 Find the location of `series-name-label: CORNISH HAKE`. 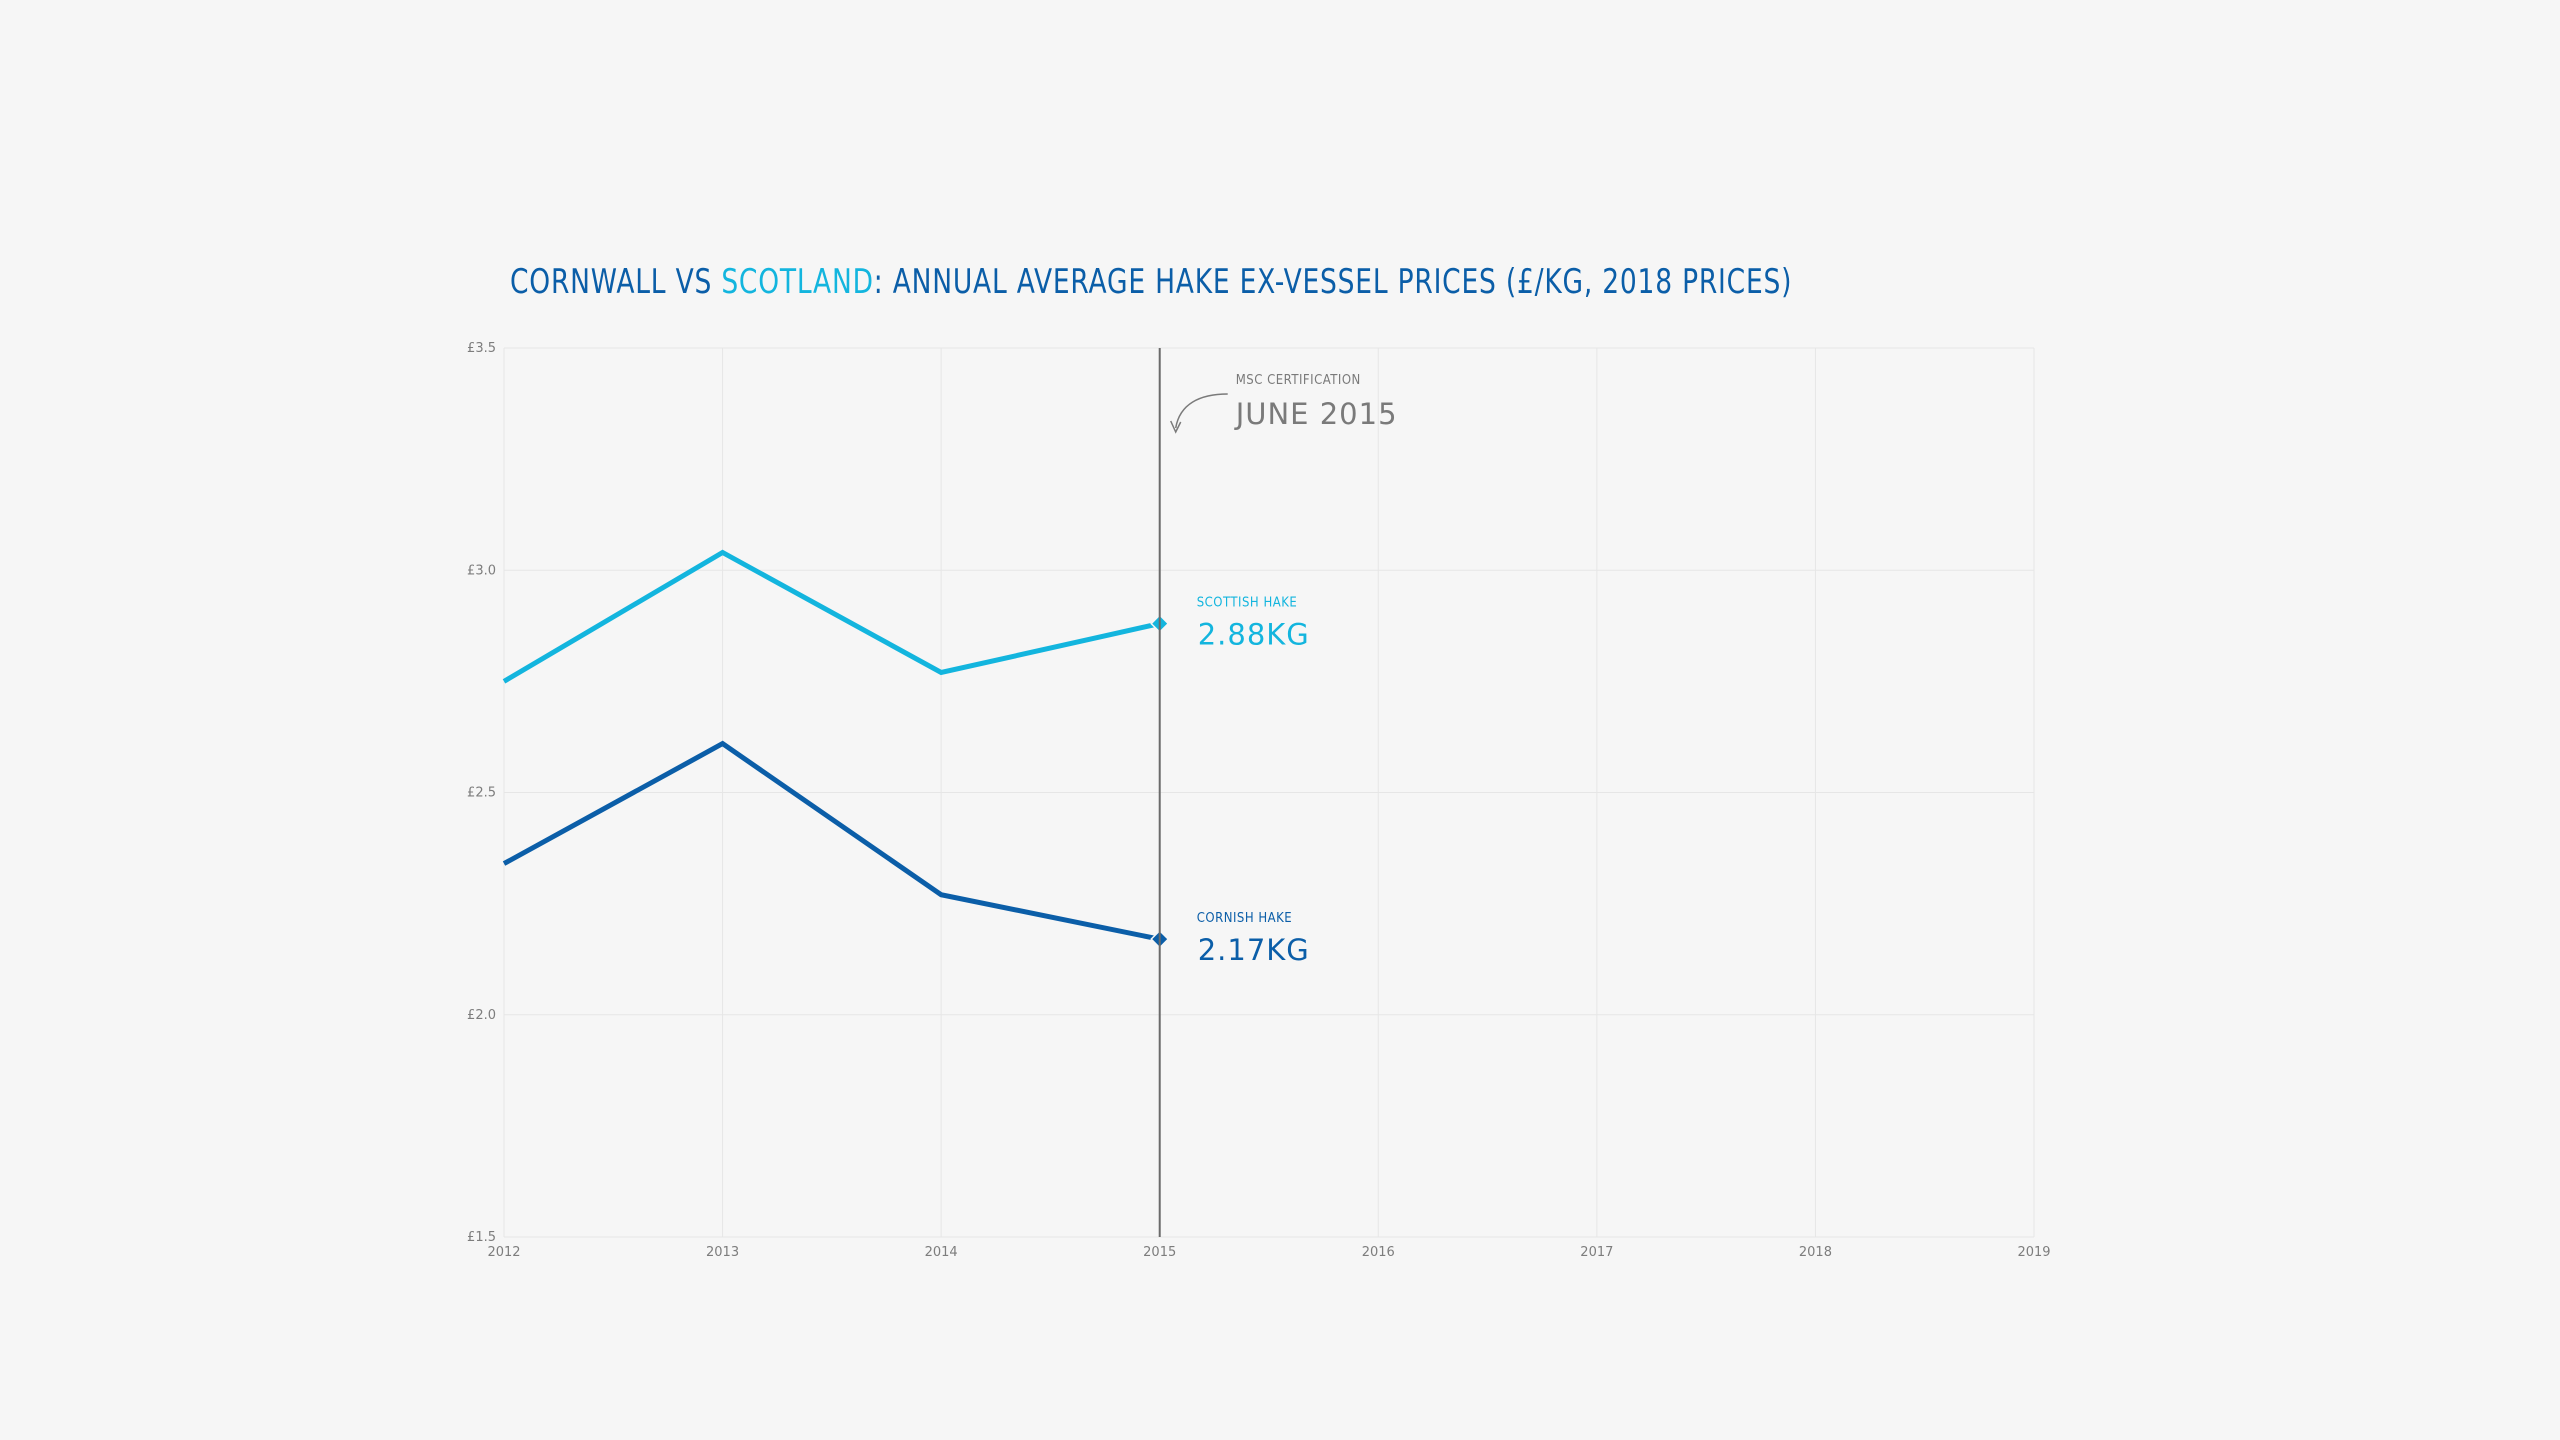

series-name-label: CORNISH HAKE is located at coordinates (1244, 918).